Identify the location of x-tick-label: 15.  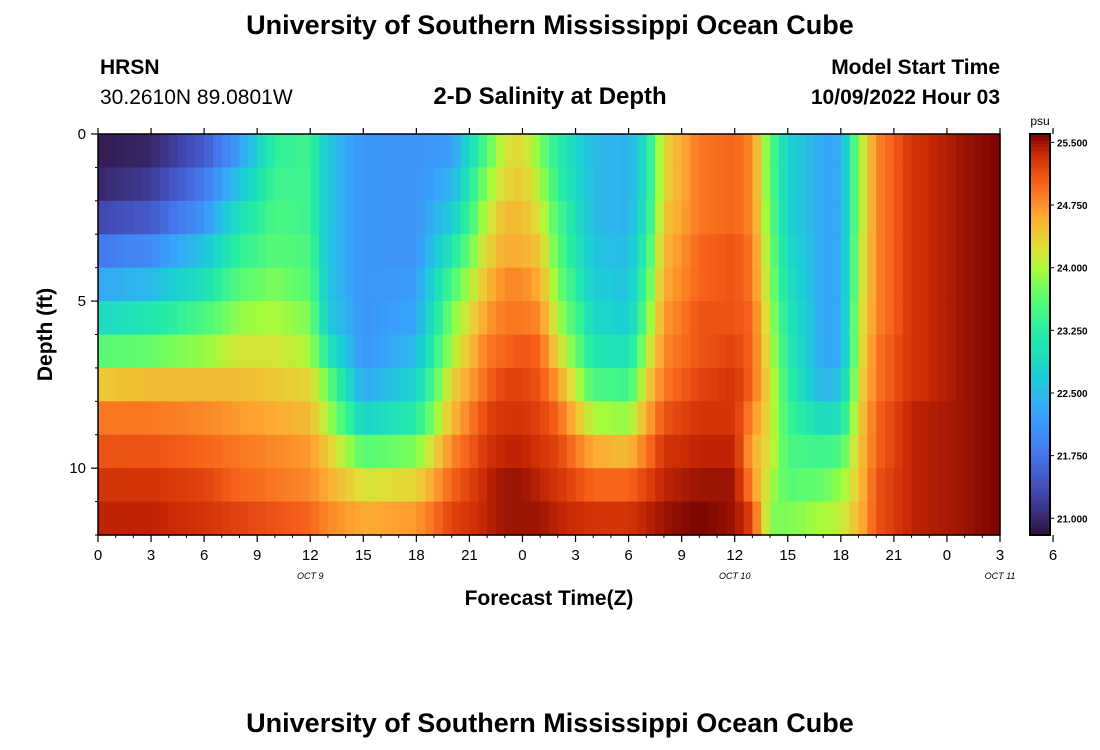
(363, 555).